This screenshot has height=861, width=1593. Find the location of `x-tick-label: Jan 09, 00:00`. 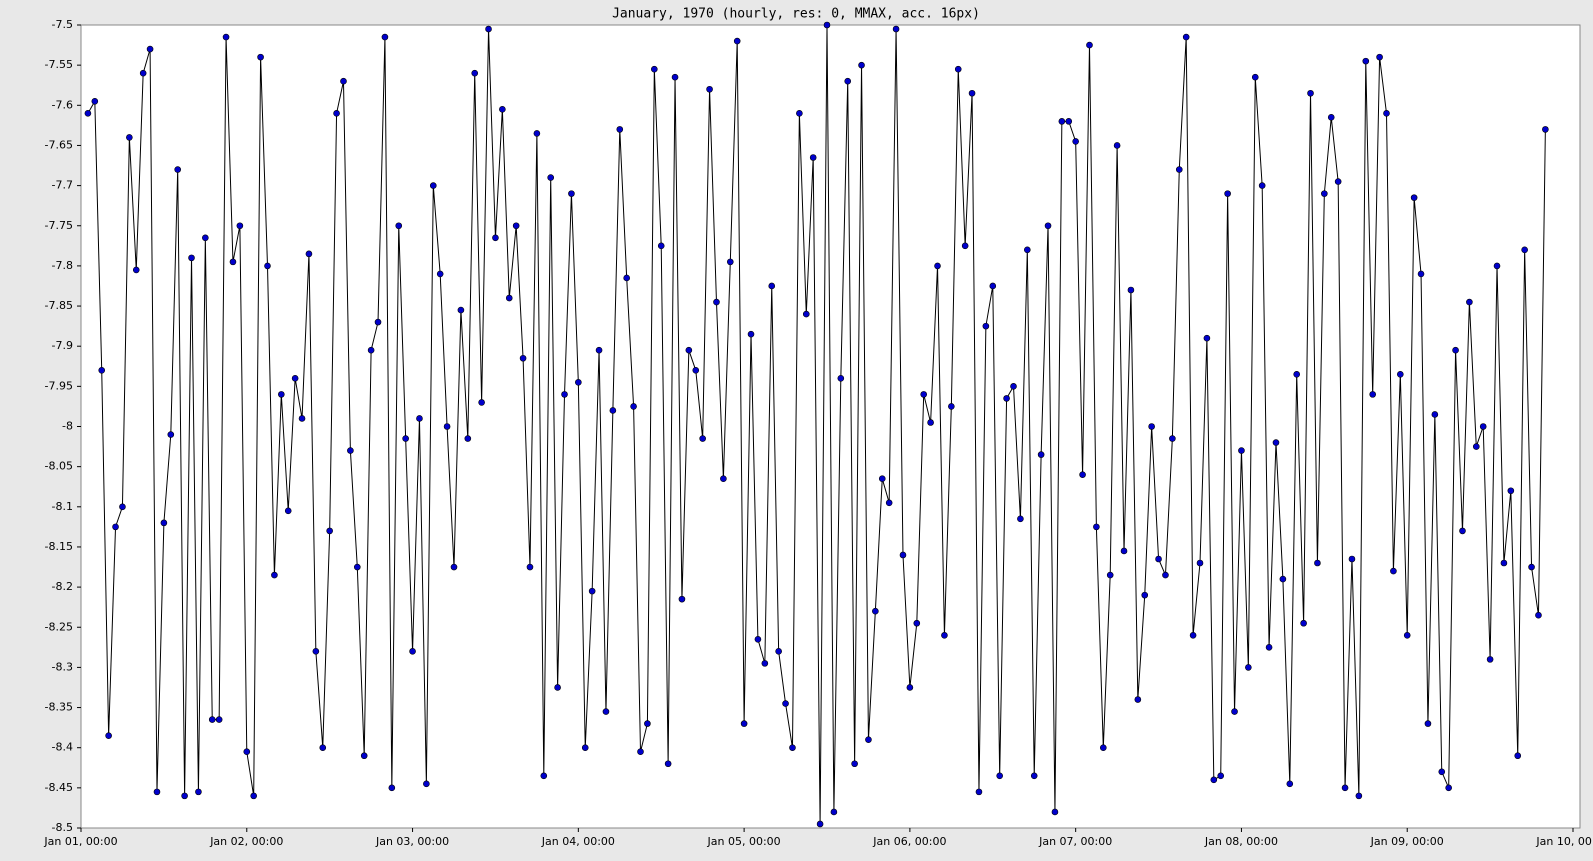

x-tick-label: Jan 09, 00:00 is located at coordinates (1407, 841).